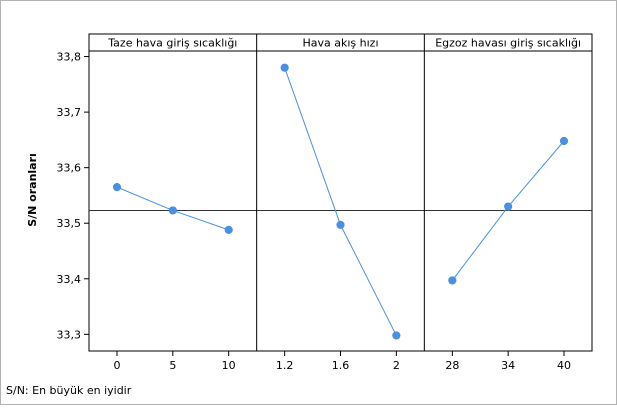 The image size is (617, 409). What do you see at coordinates (69, 390) in the screenshot?
I see `footnote: S/N: En büyük en iyidir` at bounding box center [69, 390].